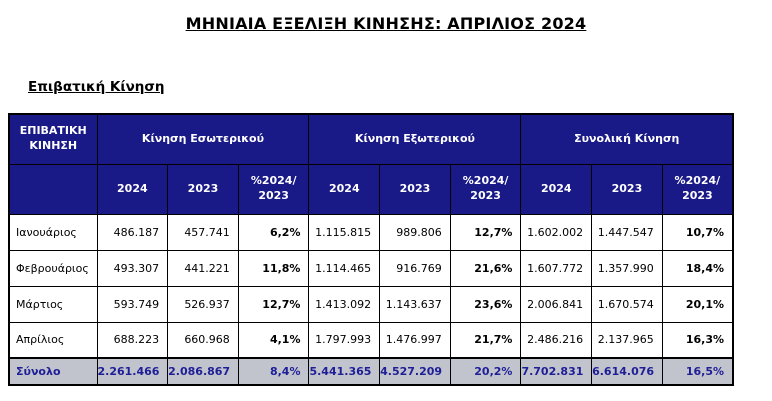  I want to click on value-cell: 1.357.990, so click(627, 268).